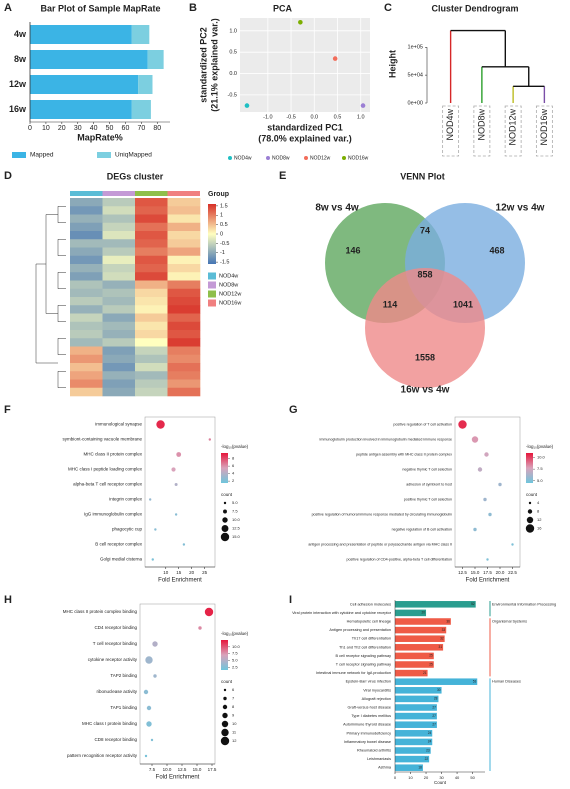  Describe the element at coordinates (193, 8) in the screenshot. I see `panel-label: B` at that location.